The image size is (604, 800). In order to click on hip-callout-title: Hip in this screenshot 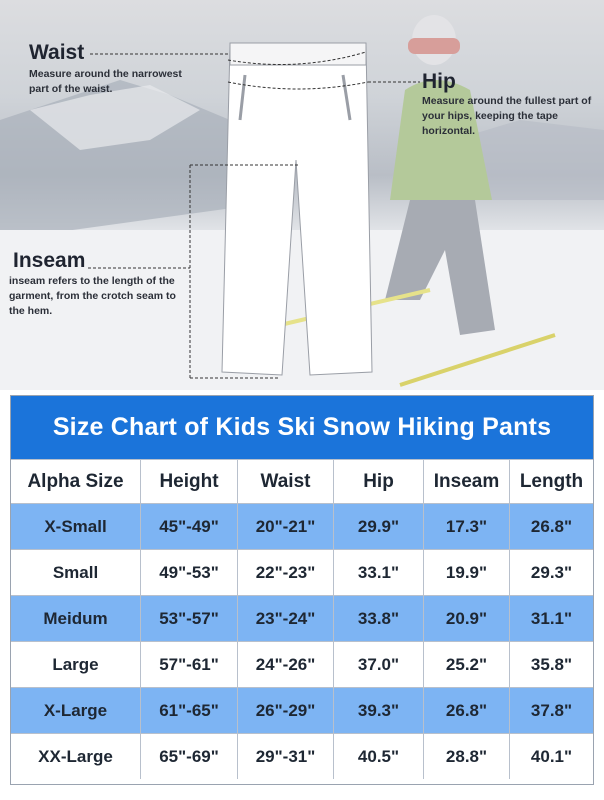, I will do `click(439, 81)`.